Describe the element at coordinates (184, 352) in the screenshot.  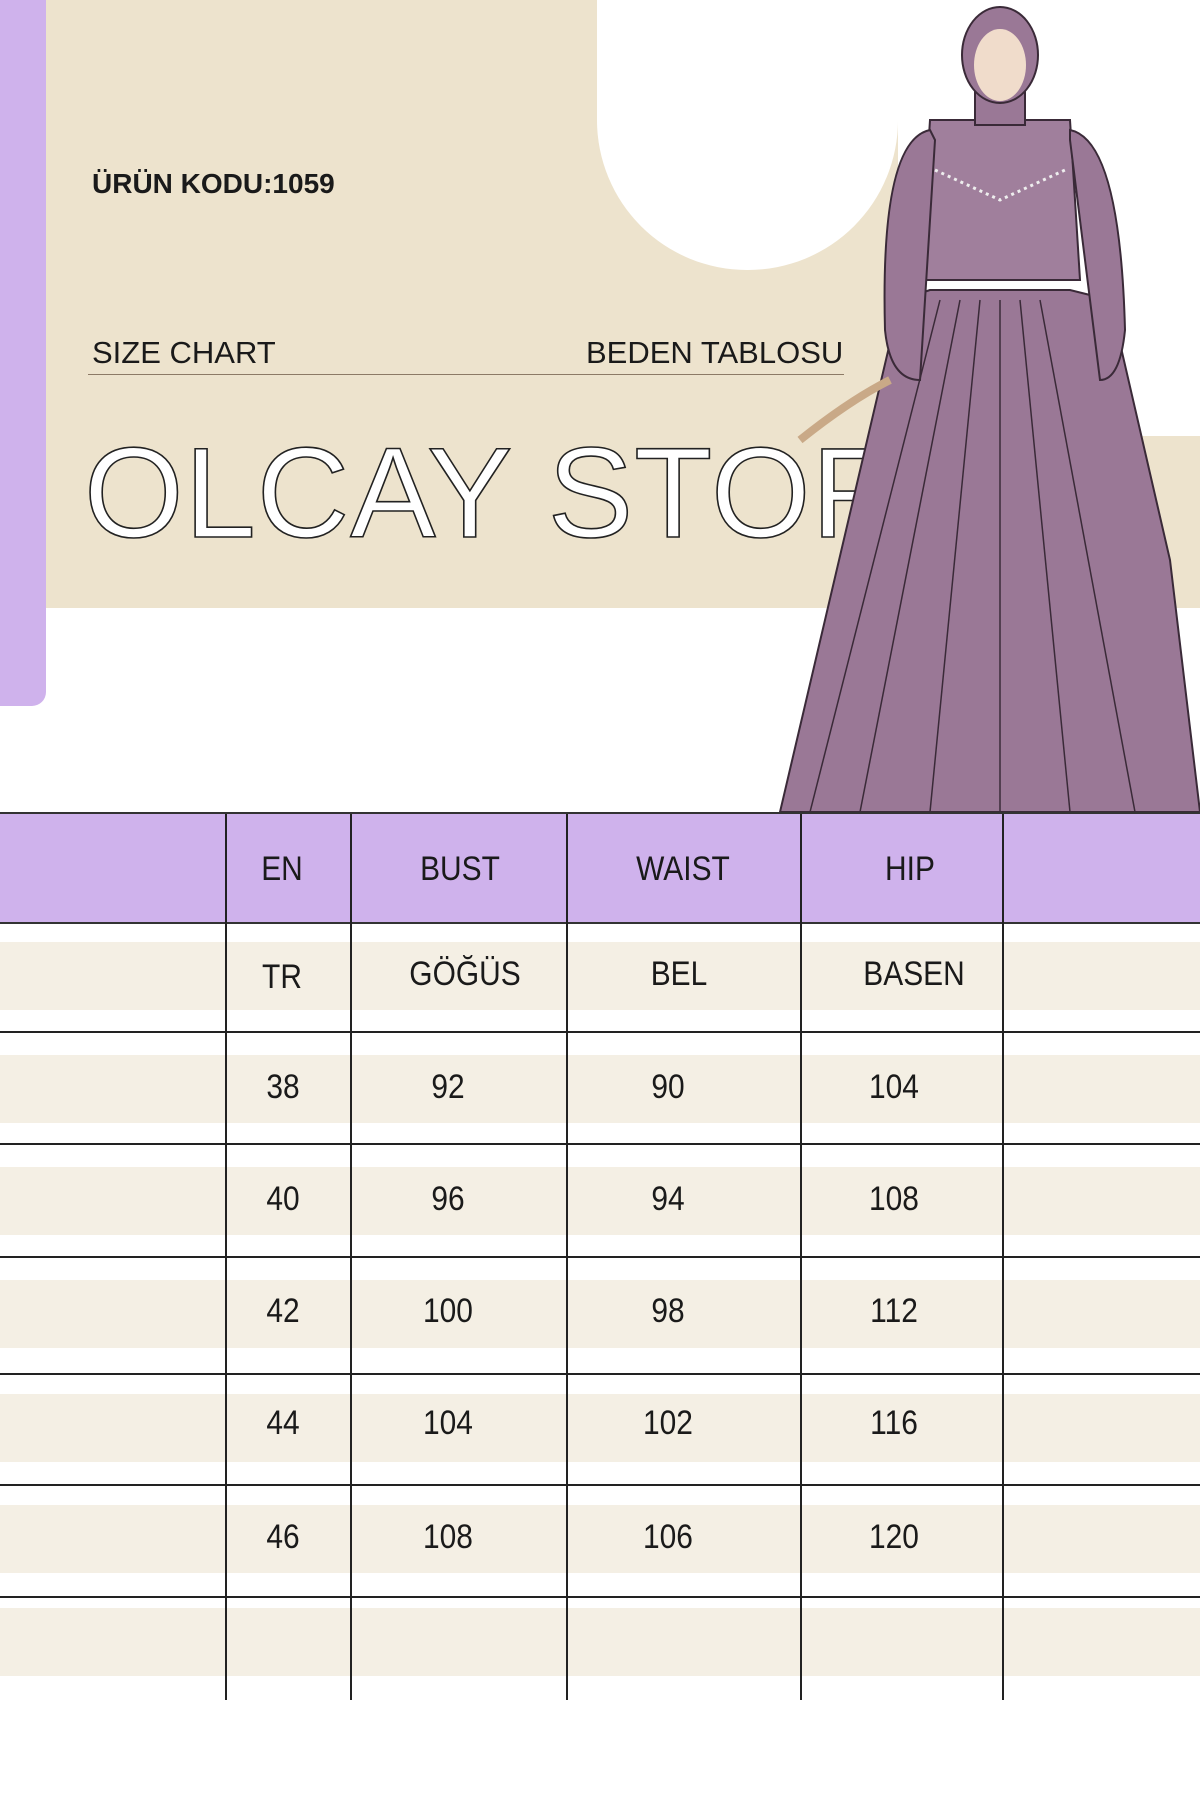
I see `size-chart-label: SIZE CHART` at that location.